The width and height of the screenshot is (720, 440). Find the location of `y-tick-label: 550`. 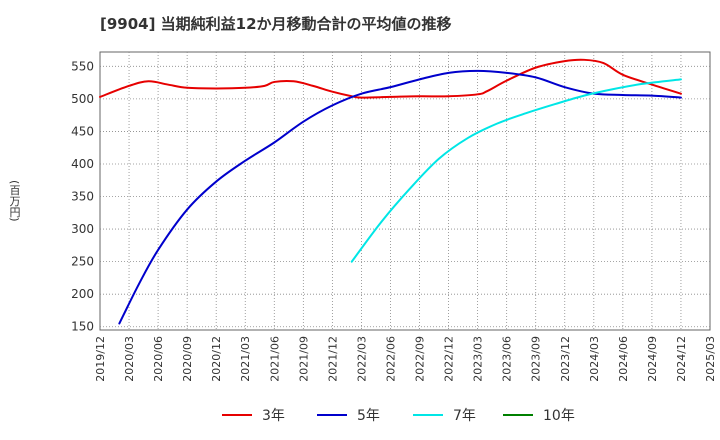

y-tick-label: 550 is located at coordinates (82, 66).